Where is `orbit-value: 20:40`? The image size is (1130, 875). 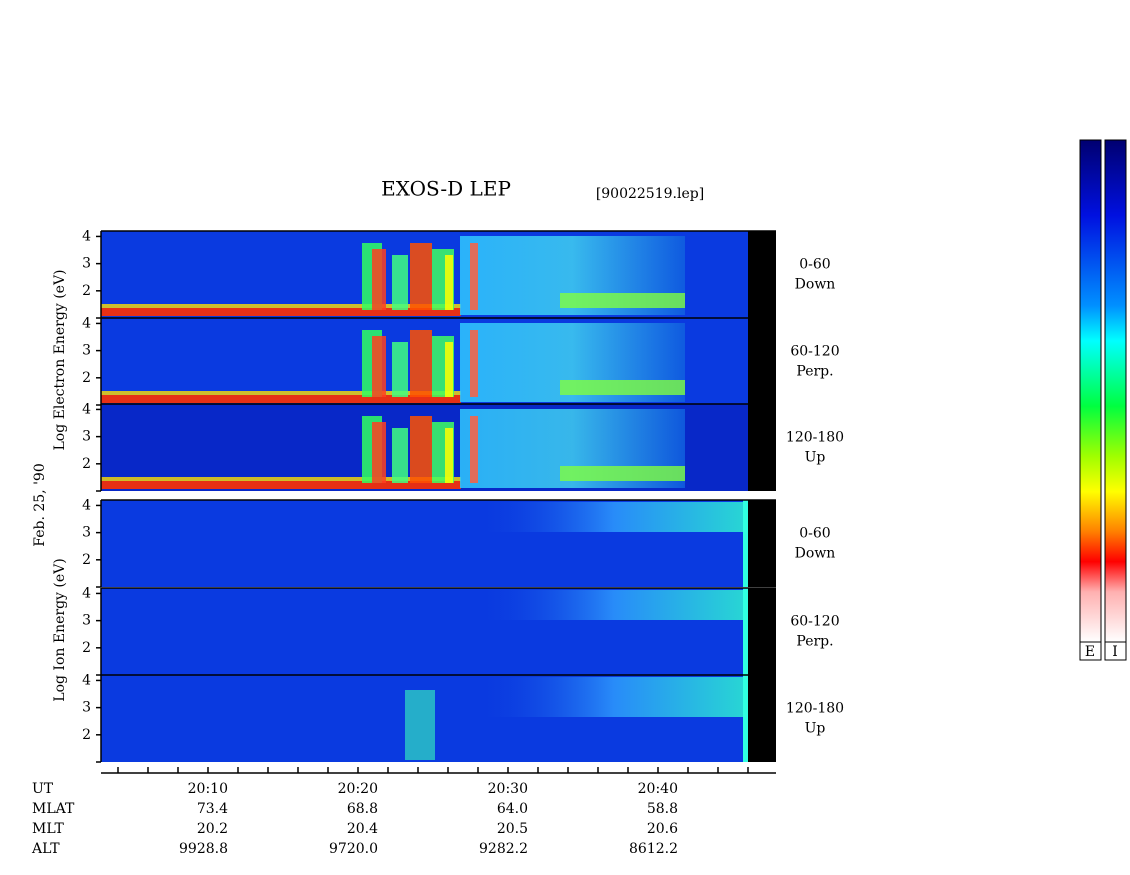 orbit-value: 20:40 is located at coordinates (658, 789).